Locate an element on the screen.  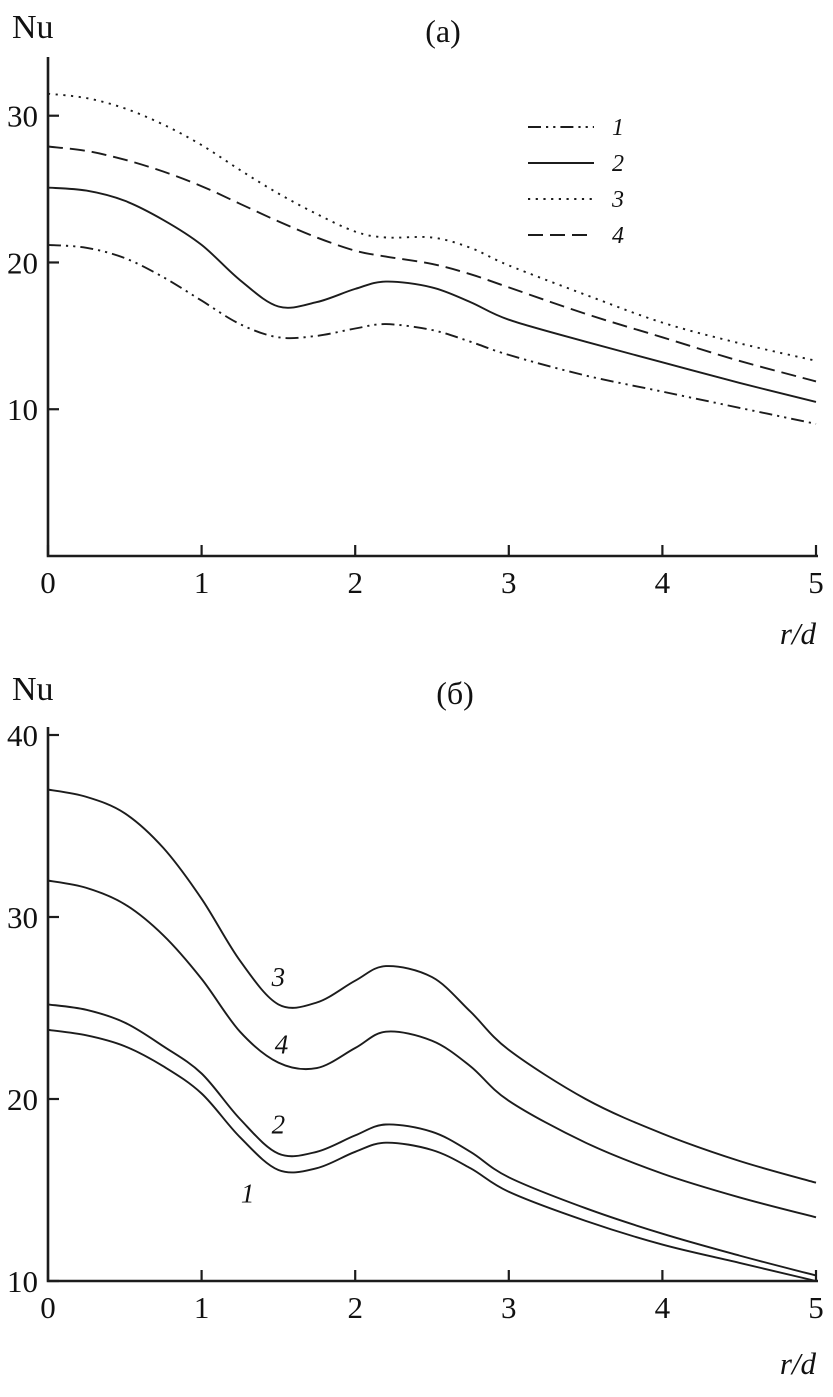
legend-label-2: 2 is located at coordinates (618, 164).